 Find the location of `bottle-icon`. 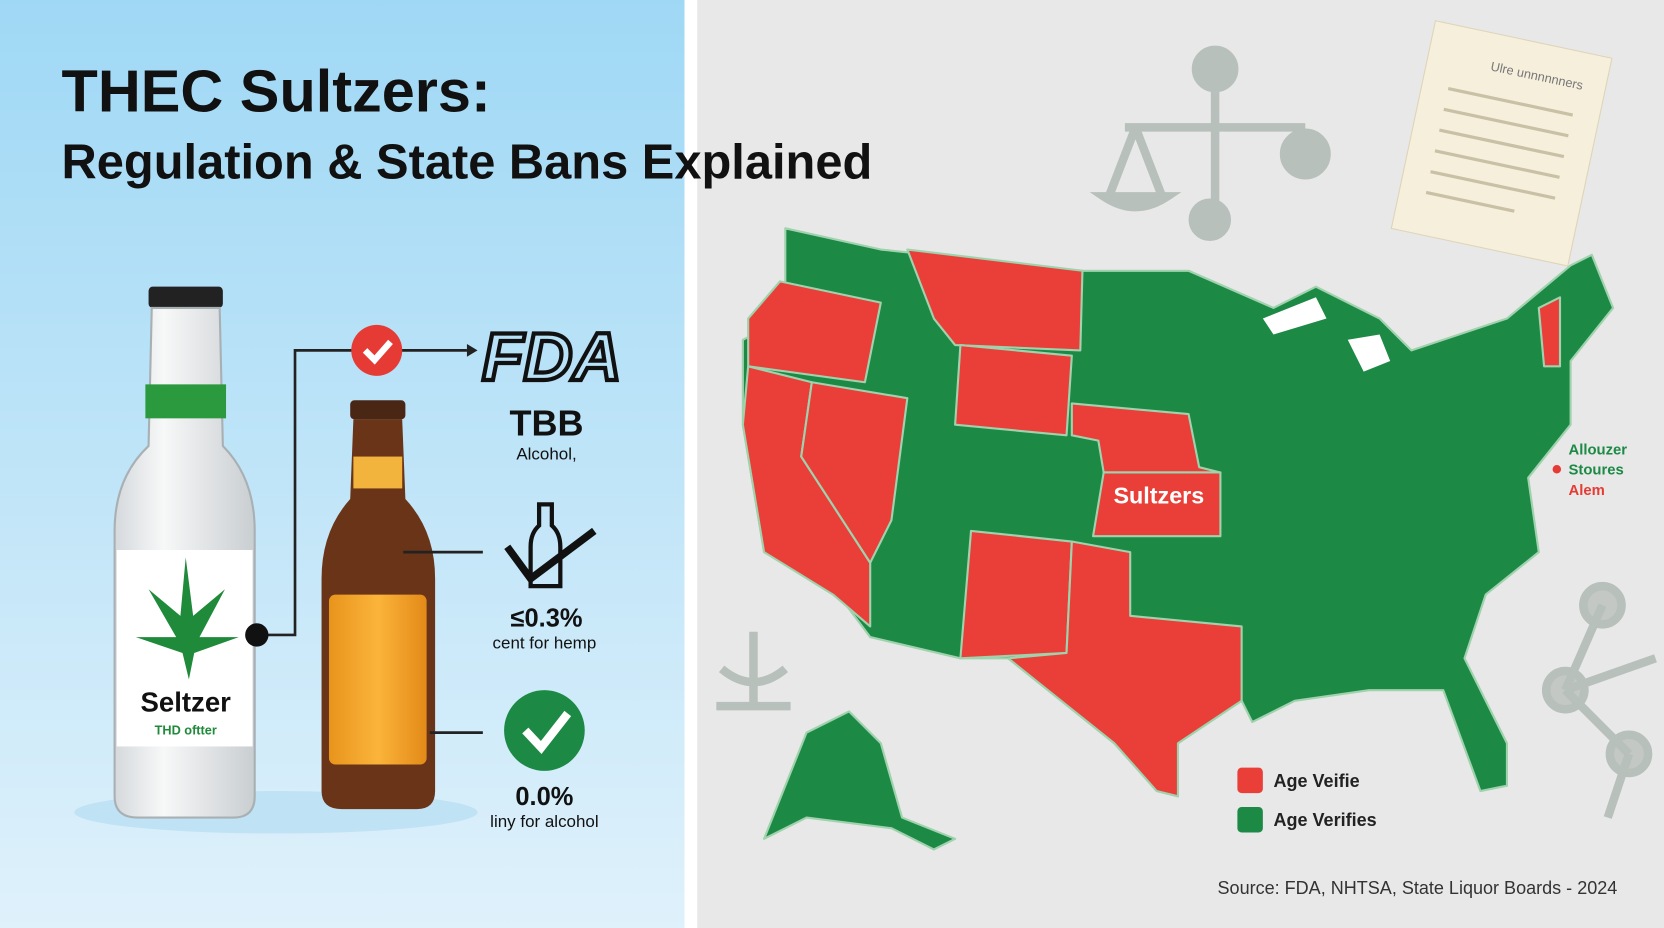

bottle-icon is located at coordinates (550, 545).